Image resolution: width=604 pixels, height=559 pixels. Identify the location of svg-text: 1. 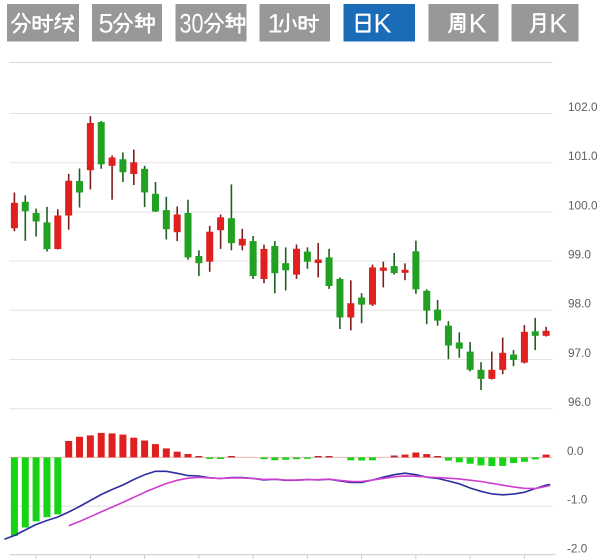
(275, 24).